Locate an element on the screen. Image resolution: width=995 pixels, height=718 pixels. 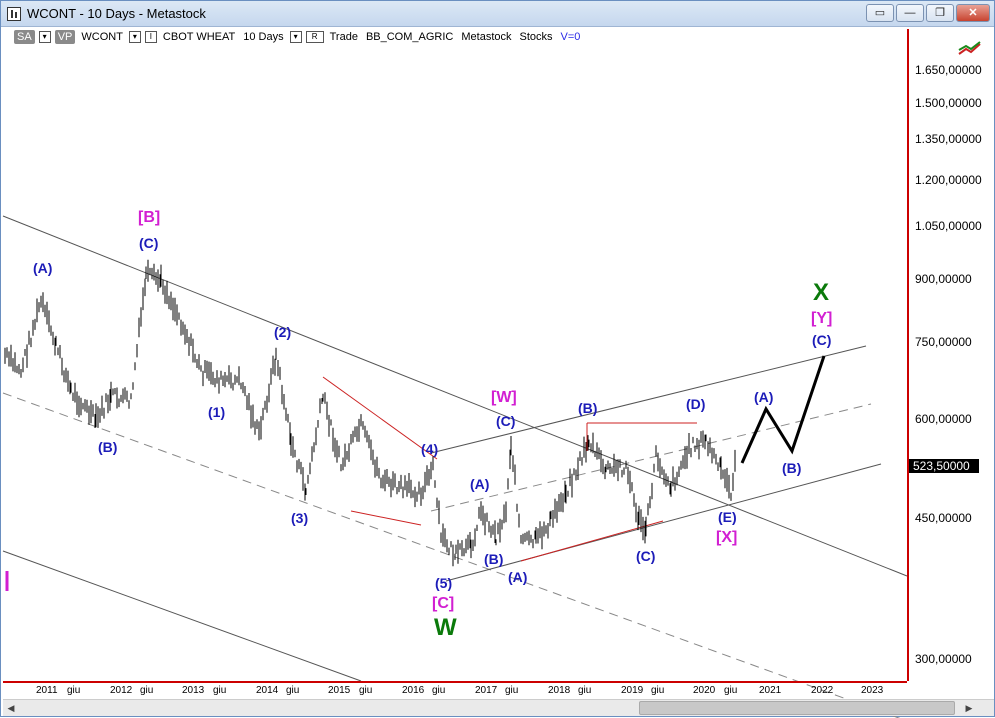
wave-label: (4) is located at coordinates (430, 449).